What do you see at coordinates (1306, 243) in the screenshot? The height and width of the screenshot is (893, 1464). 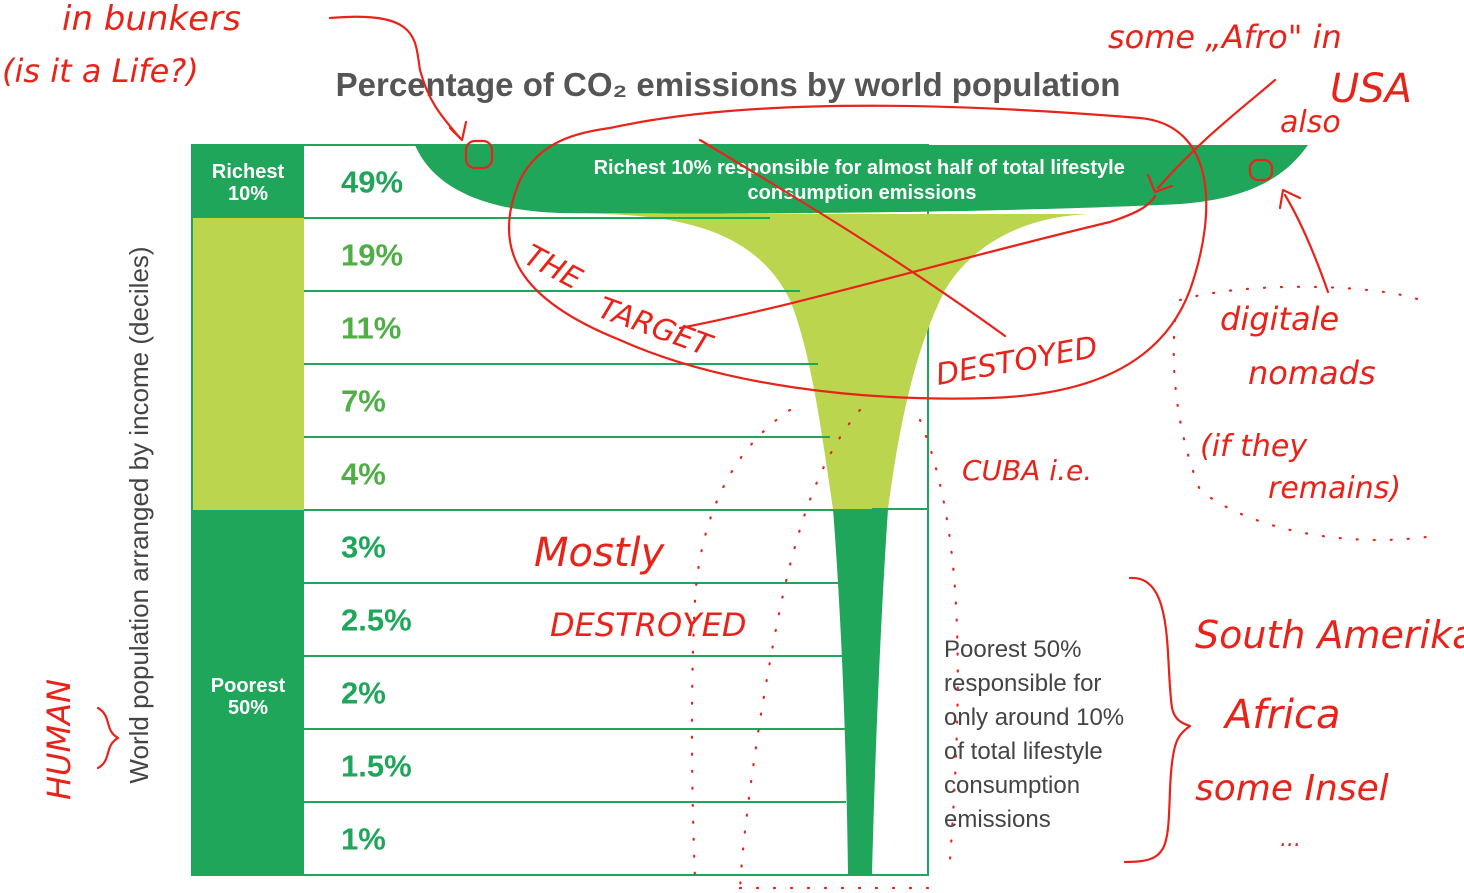 I see `arrow-nomads` at bounding box center [1306, 243].